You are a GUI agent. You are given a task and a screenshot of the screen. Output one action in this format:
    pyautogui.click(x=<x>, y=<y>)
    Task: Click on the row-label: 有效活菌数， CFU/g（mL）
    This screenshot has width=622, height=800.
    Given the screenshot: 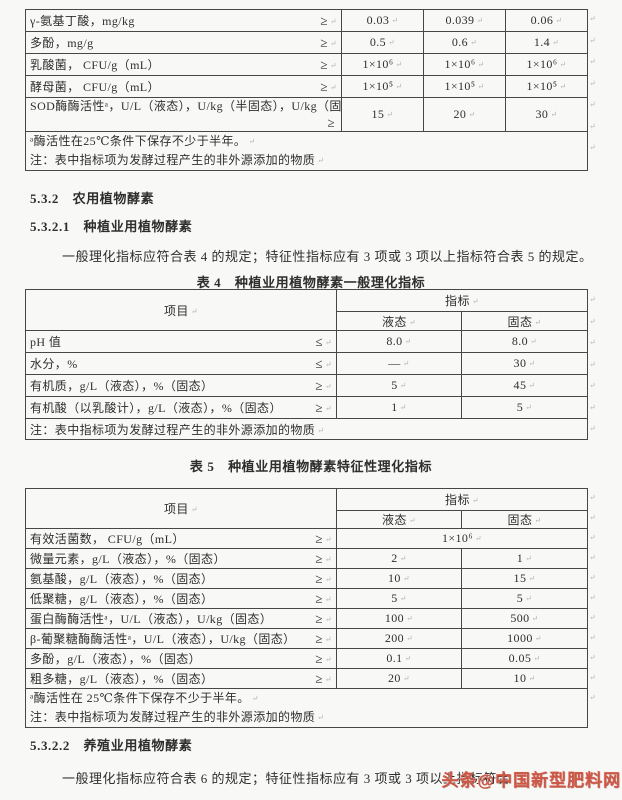 What is the action you would take?
    pyautogui.click(x=107, y=539)
    